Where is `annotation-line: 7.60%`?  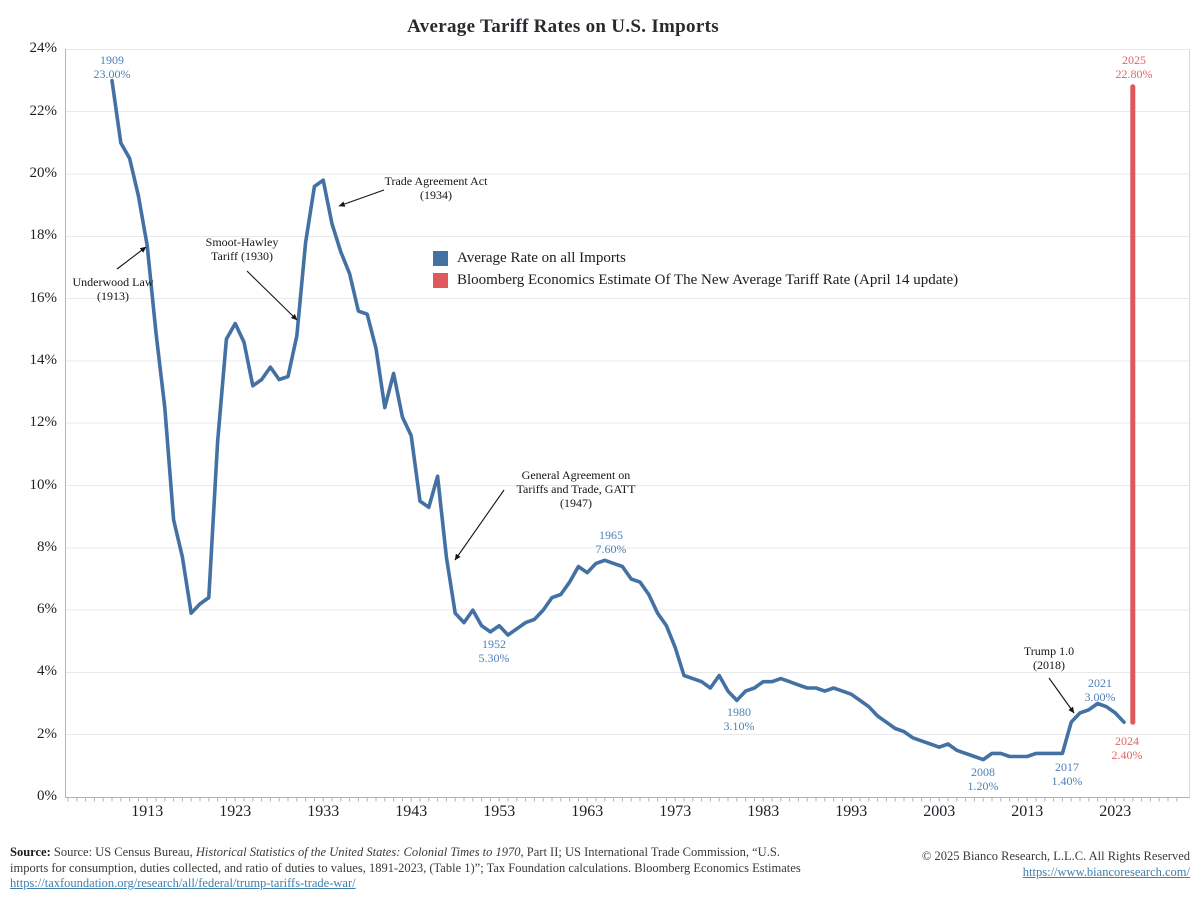
annotation-line: 7.60% is located at coordinates (611, 548).